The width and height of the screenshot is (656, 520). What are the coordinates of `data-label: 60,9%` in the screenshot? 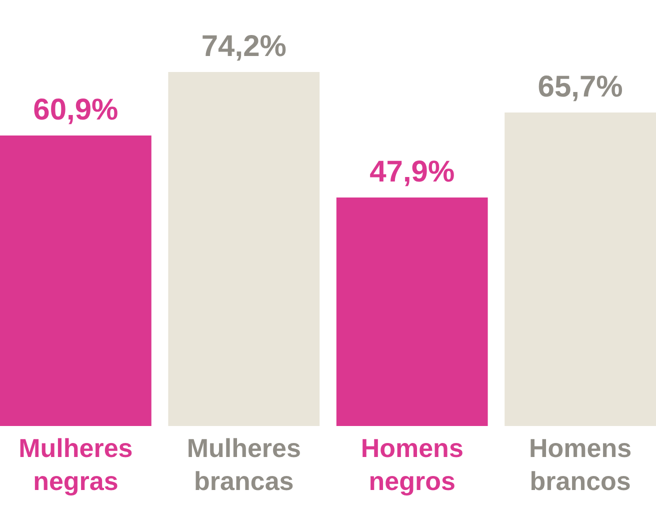 It's located at (75, 109).